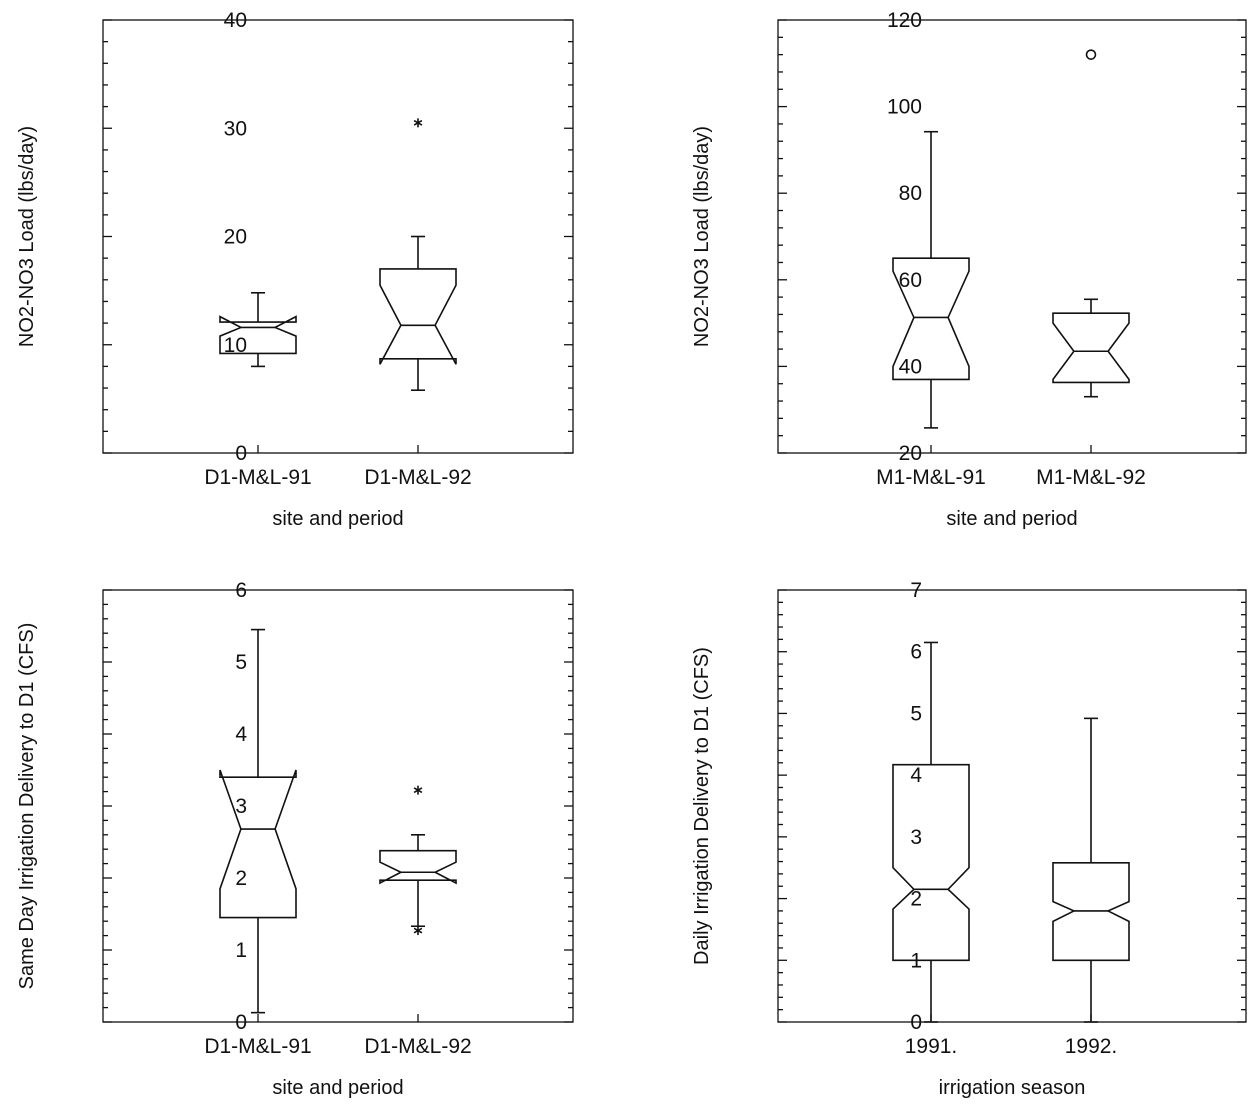  What do you see at coordinates (1091, 477) in the screenshot?
I see `x-tick-label: M1-M&L-92` at bounding box center [1091, 477].